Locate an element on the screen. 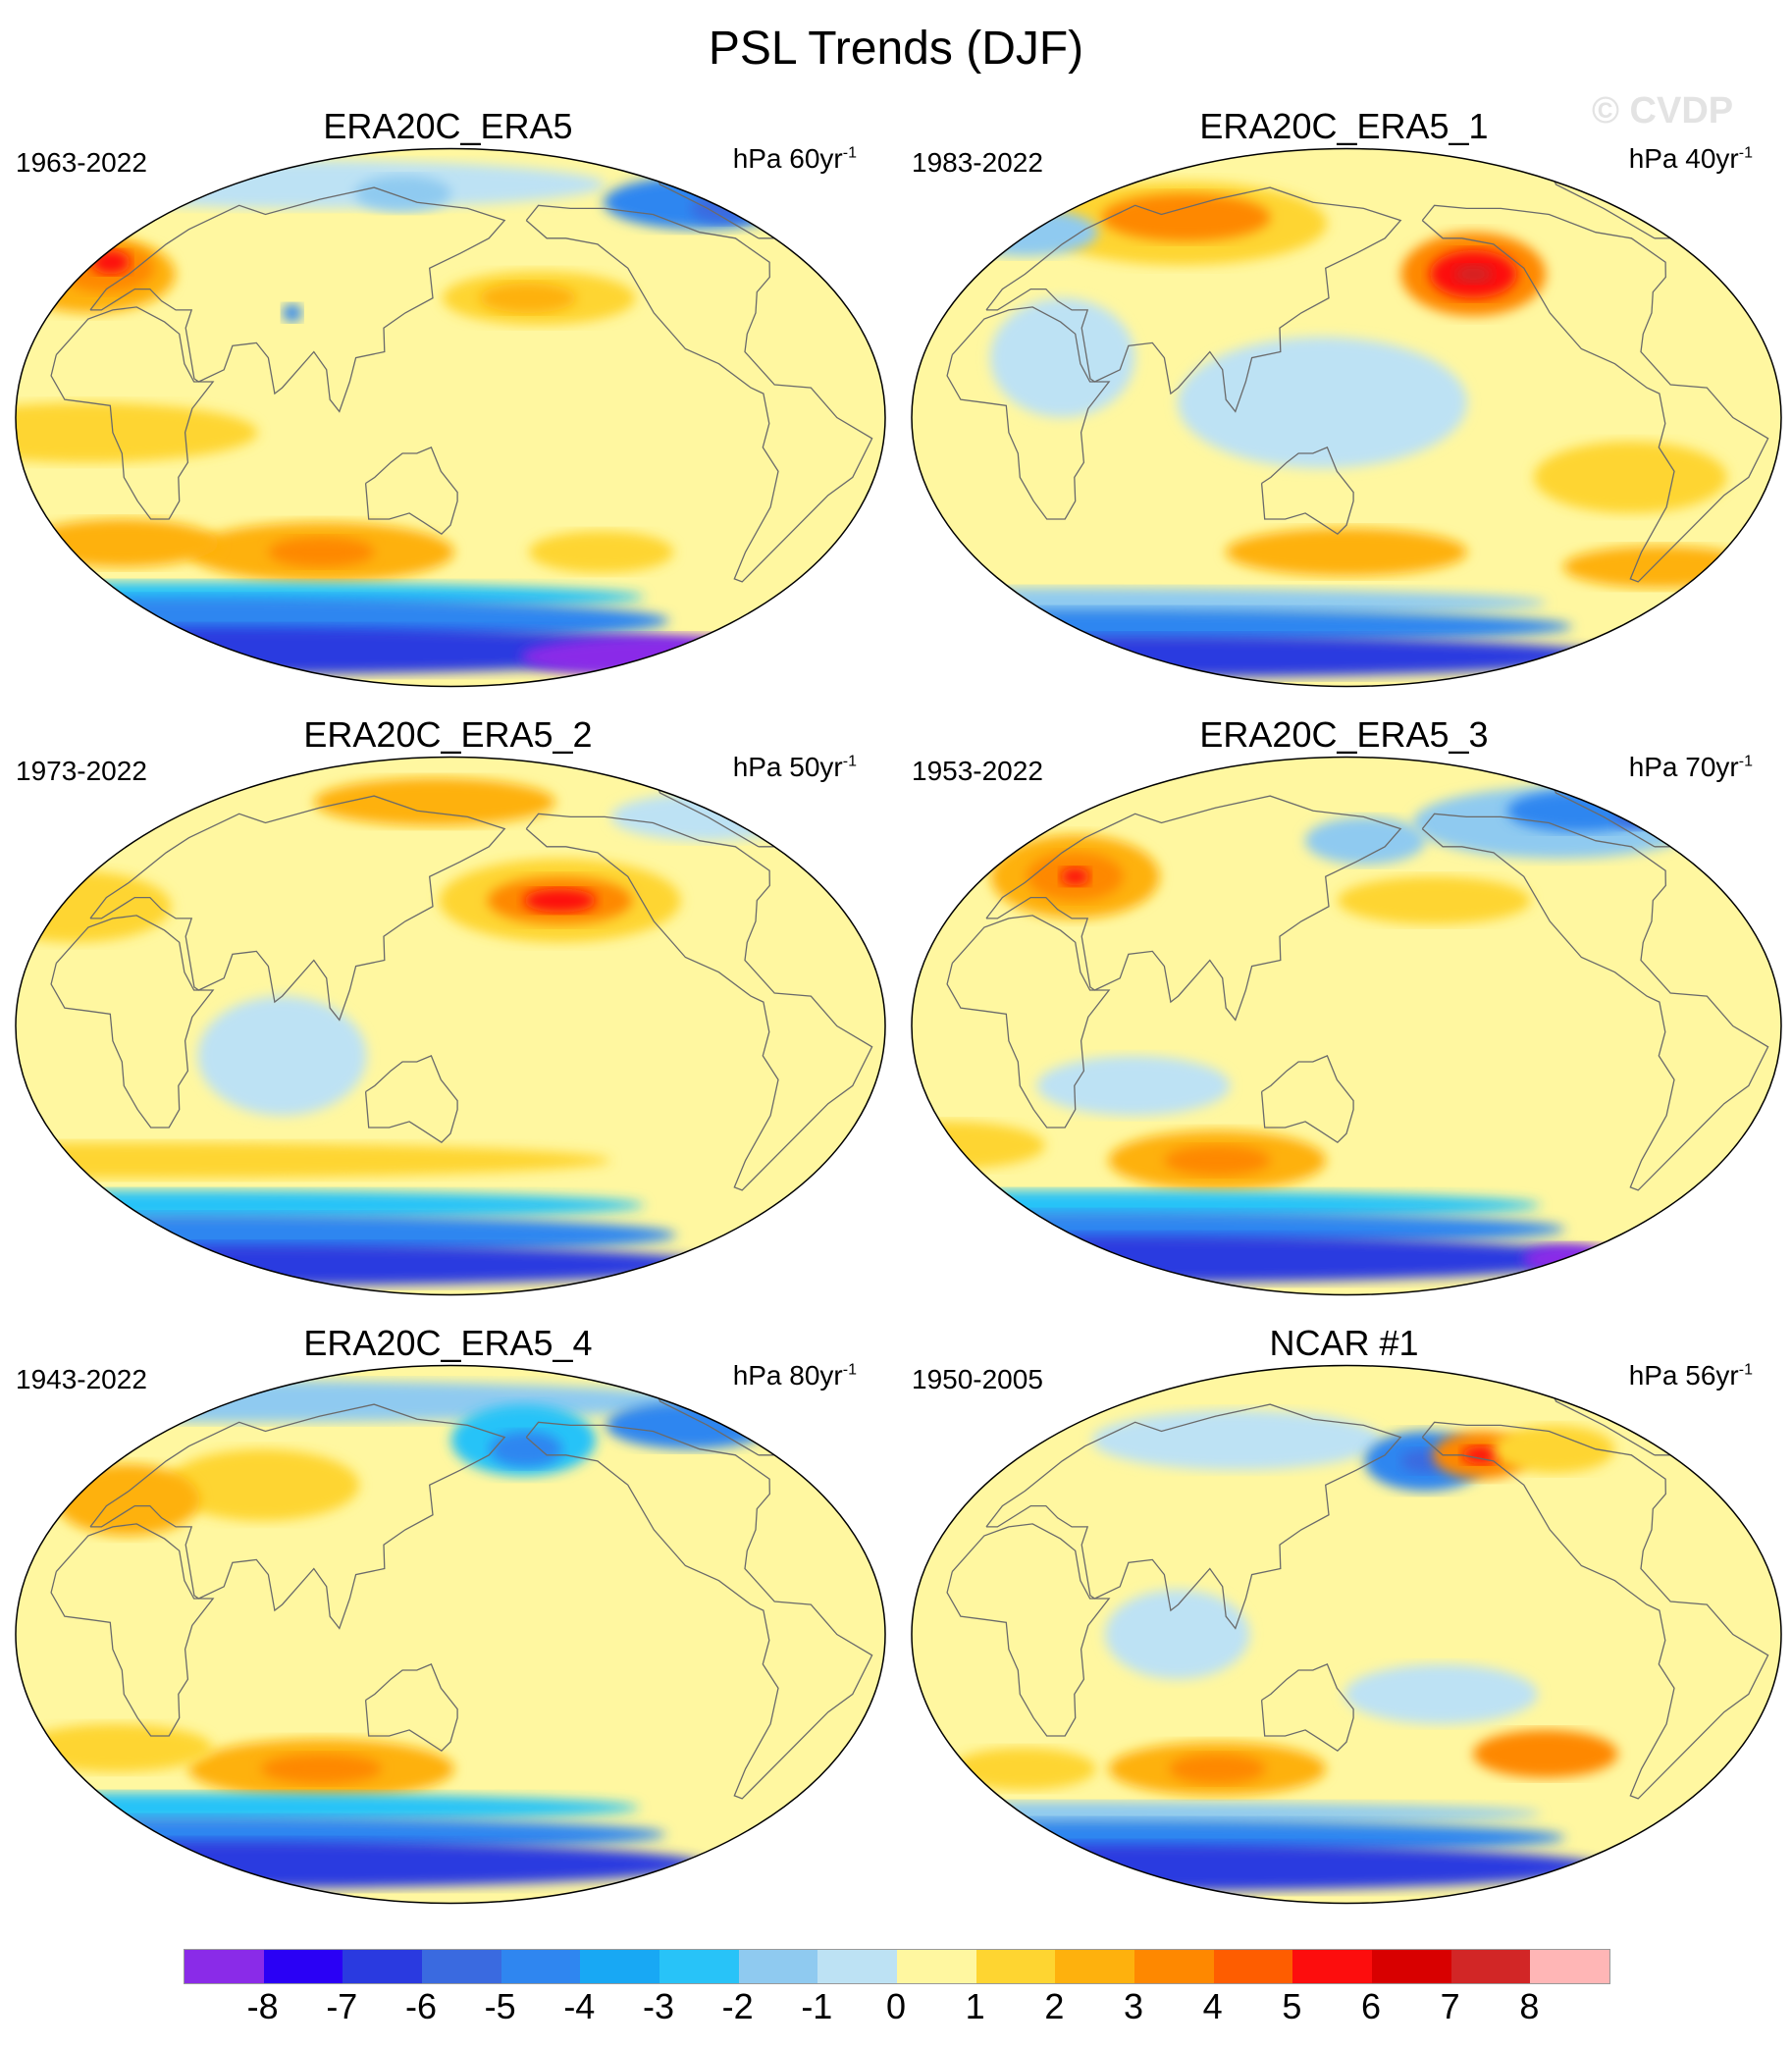 Image resolution: width=1792 pixels, height=2048 pixels. colorbar-tick-label: -6 is located at coordinates (421, 2006).